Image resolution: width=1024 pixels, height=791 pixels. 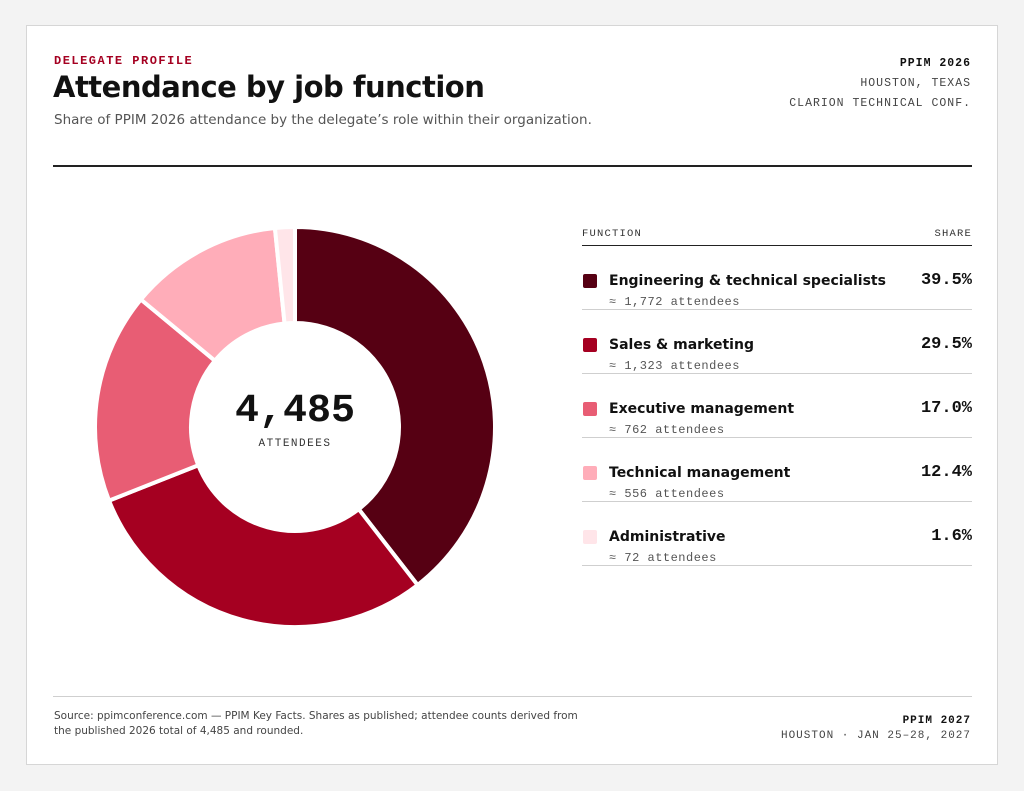 What do you see at coordinates (915, 83) in the screenshot?
I see `event-location: HOUSTON, TEXAS` at bounding box center [915, 83].